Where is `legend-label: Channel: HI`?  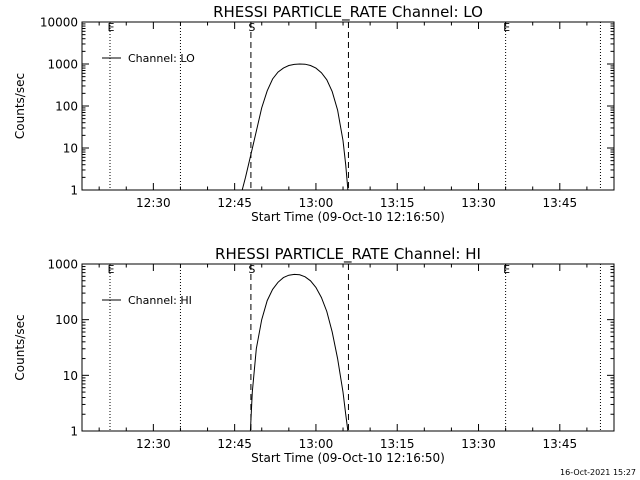 legend-label: Channel: HI is located at coordinates (160, 300).